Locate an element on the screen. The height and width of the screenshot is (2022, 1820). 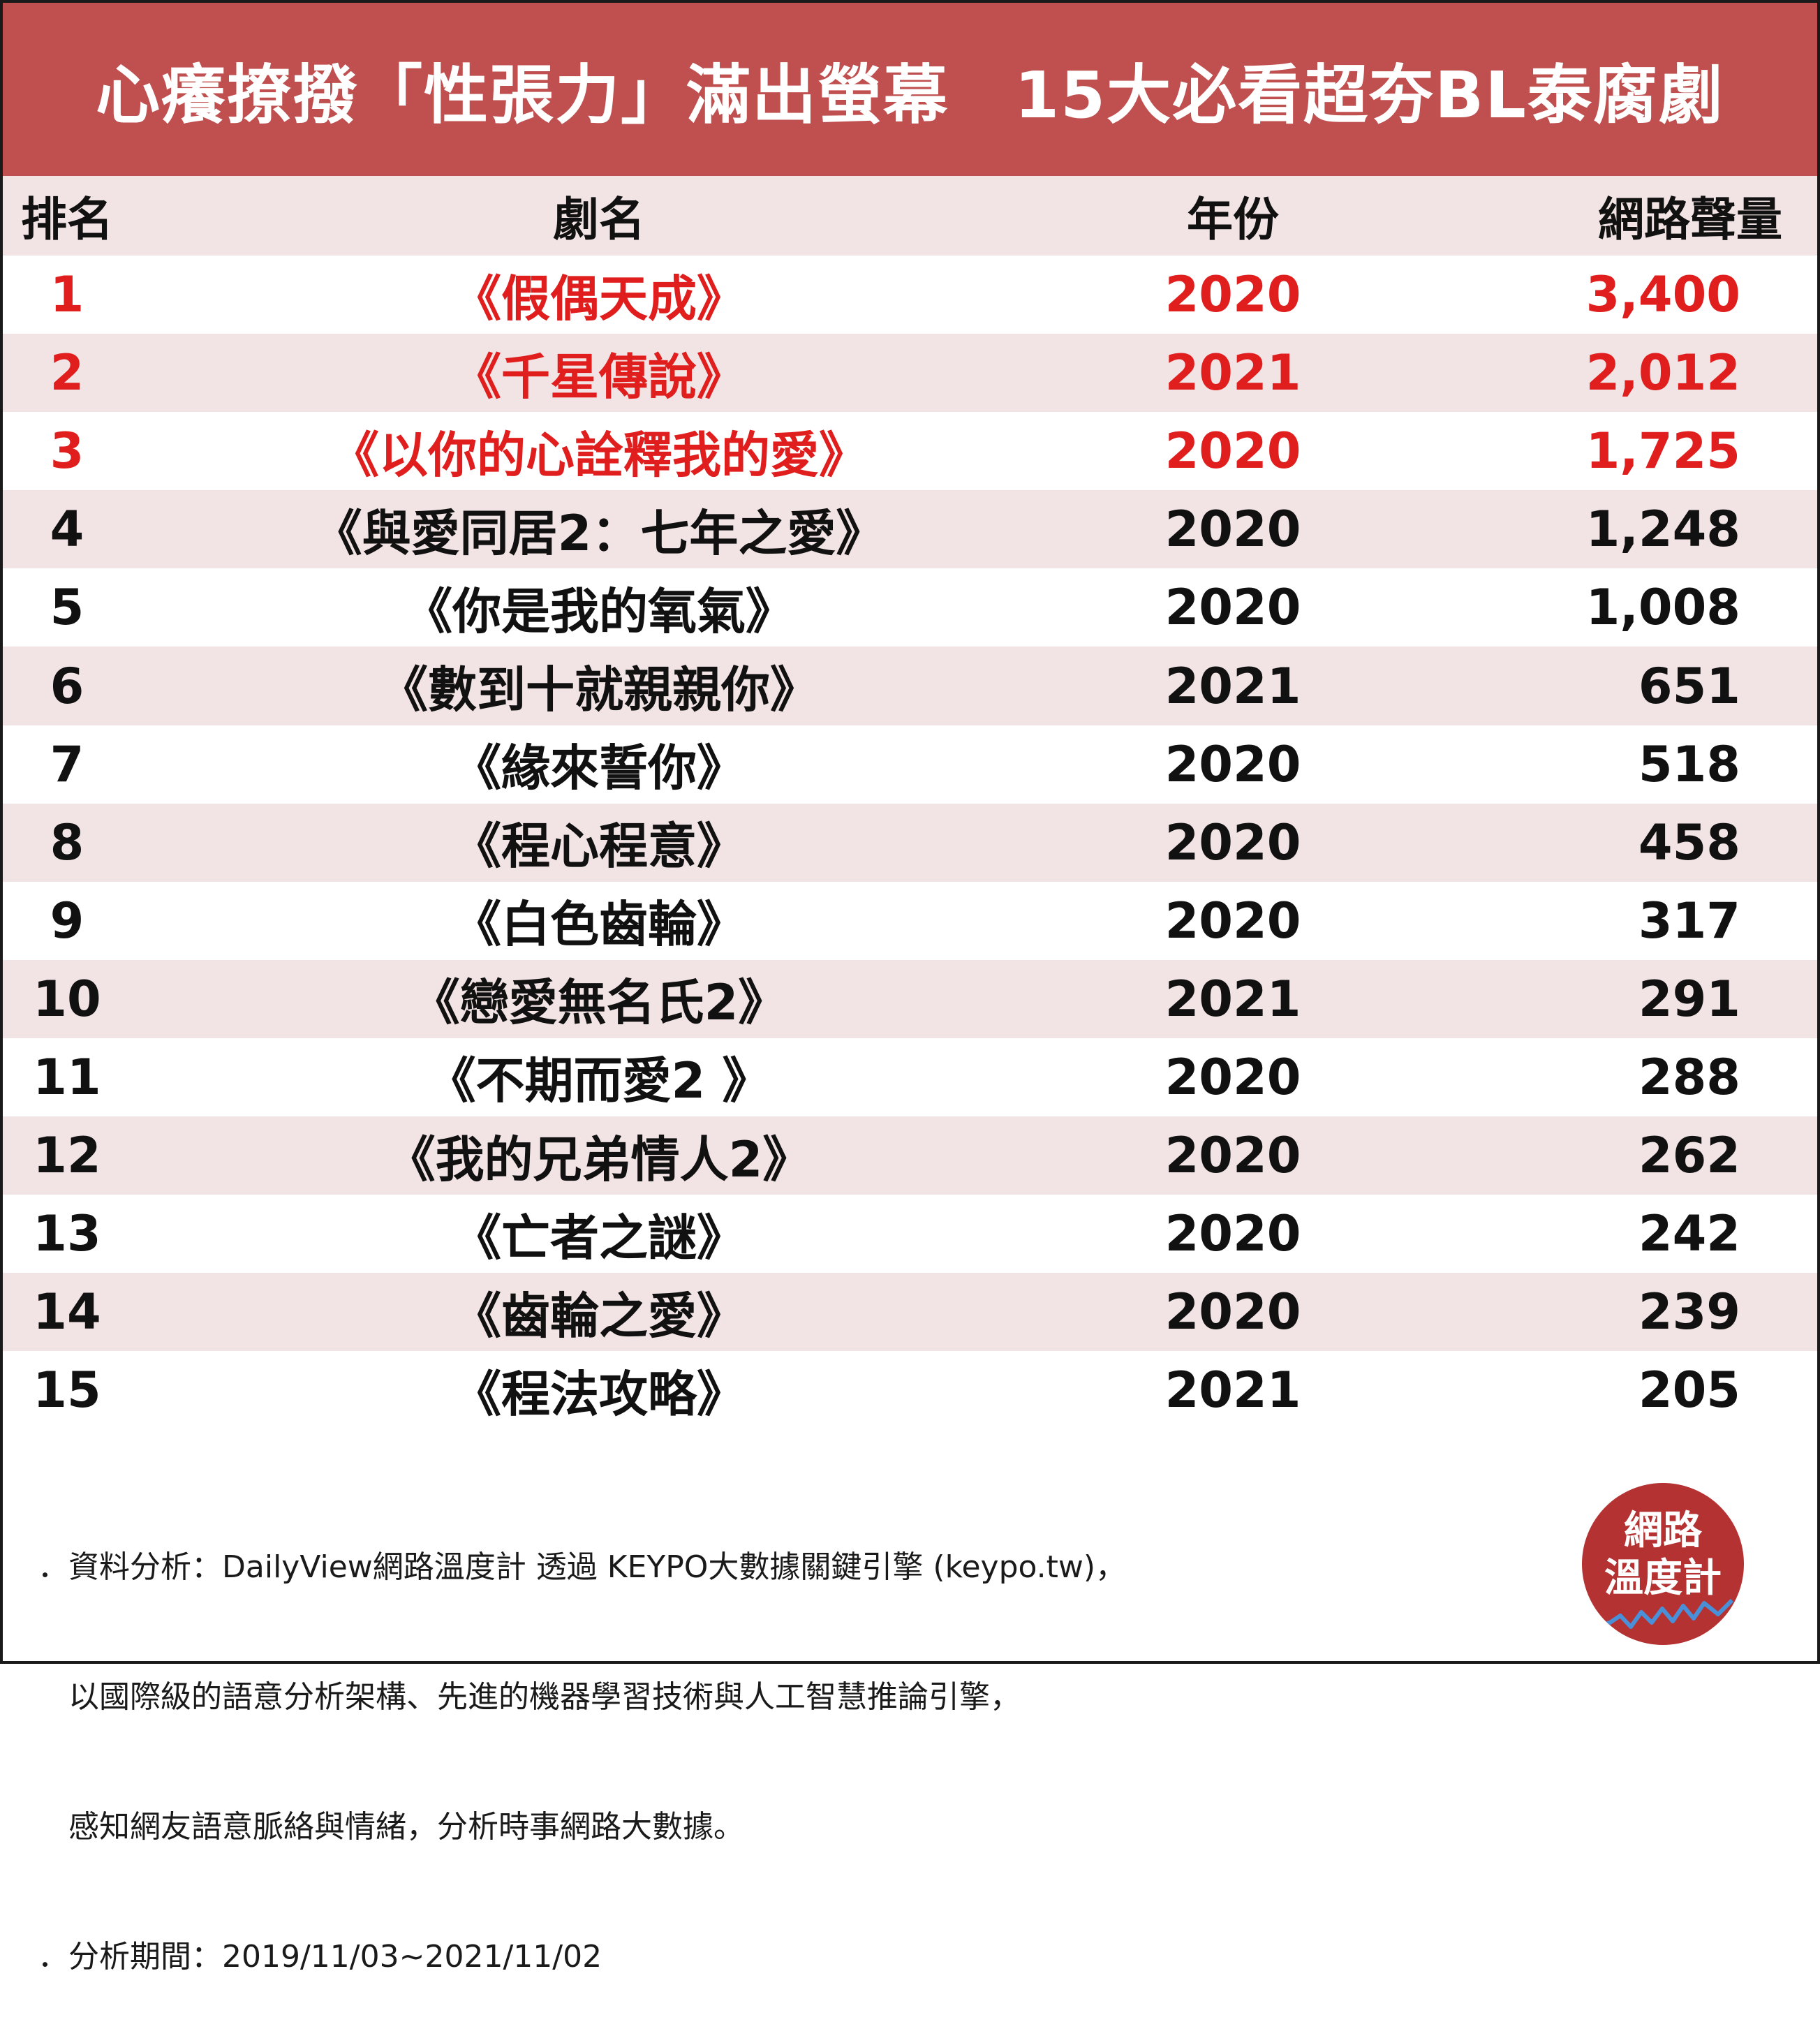
rank-cell: 1 is located at coordinates (67, 295).